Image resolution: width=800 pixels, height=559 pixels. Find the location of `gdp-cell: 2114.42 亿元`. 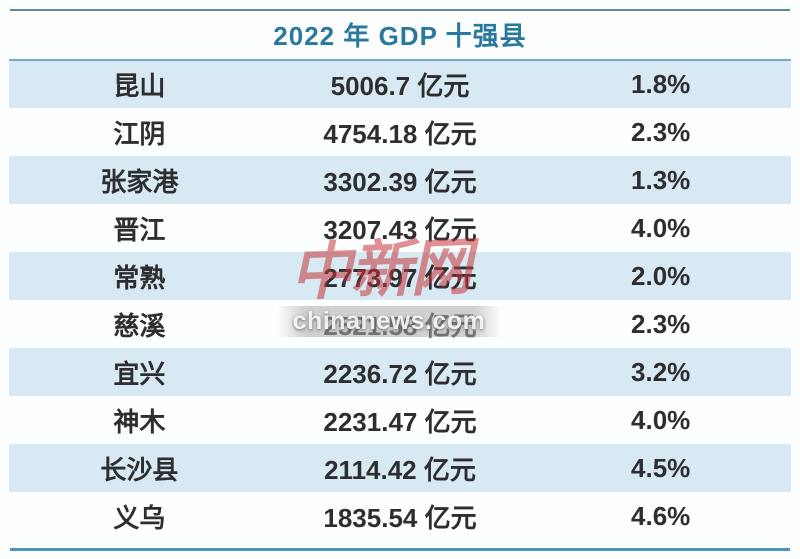

gdp-cell: 2114.42 亿元 is located at coordinates (400, 469).